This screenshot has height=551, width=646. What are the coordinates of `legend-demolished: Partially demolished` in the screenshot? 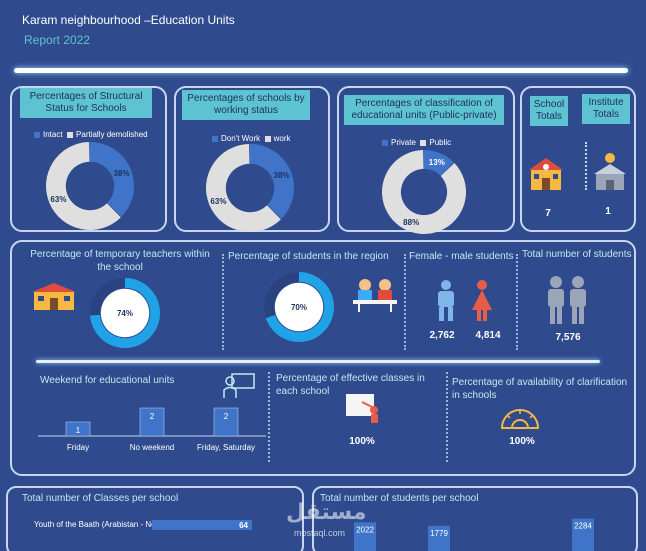 It's located at (112, 134).